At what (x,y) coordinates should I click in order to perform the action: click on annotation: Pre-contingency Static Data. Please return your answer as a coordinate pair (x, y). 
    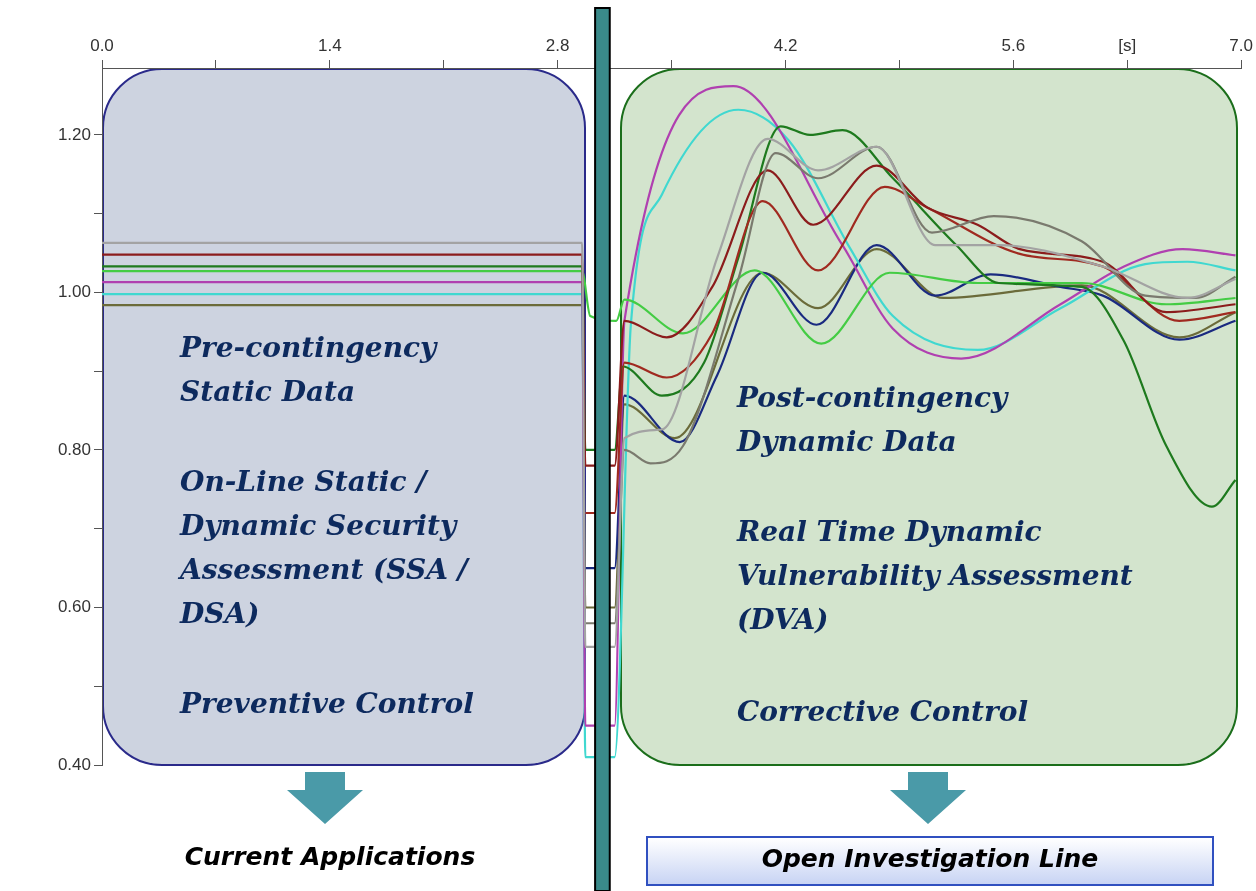
    Looking at the image, I should click on (309, 370).